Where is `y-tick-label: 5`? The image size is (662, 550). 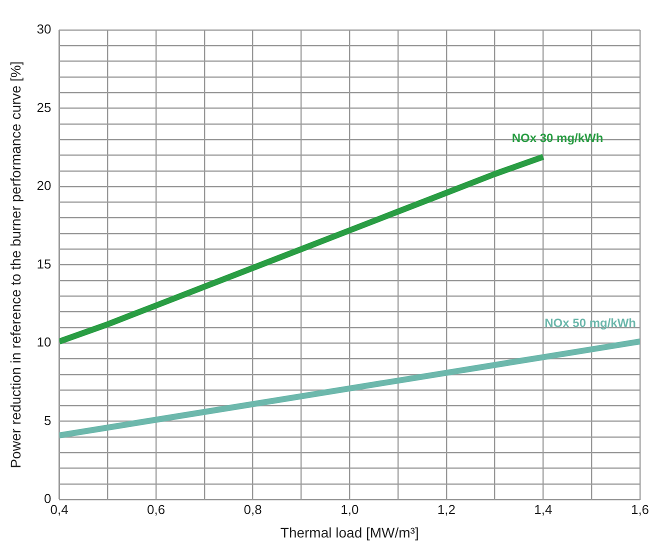 y-tick-label: 5 is located at coordinates (48, 420).